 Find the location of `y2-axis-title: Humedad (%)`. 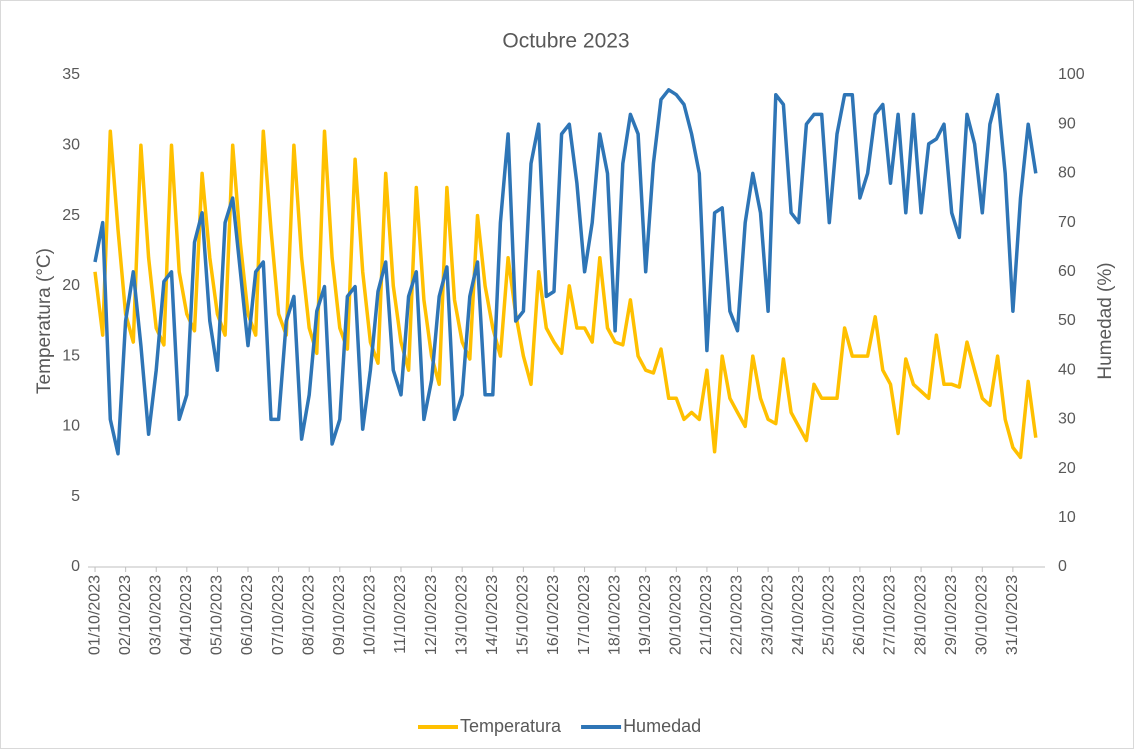

y2-axis-title: Humedad (%) is located at coordinates (1105, 320).